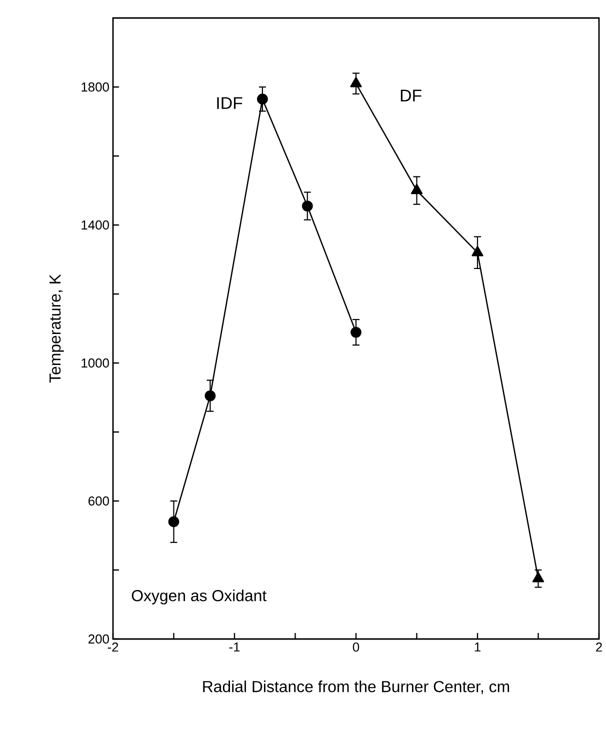 This screenshot has height=729, width=606. What do you see at coordinates (599, 647) in the screenshot?
I see `x-tick-label: 2` at bounding box center [599, 647].